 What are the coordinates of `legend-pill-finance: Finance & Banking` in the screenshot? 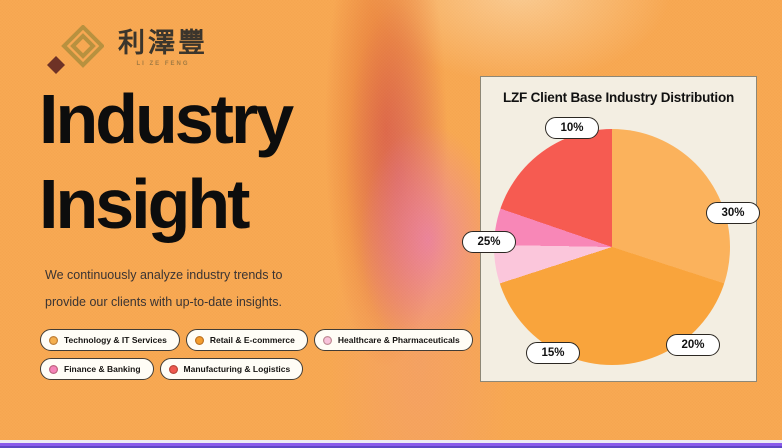 It's located at (97, 369).